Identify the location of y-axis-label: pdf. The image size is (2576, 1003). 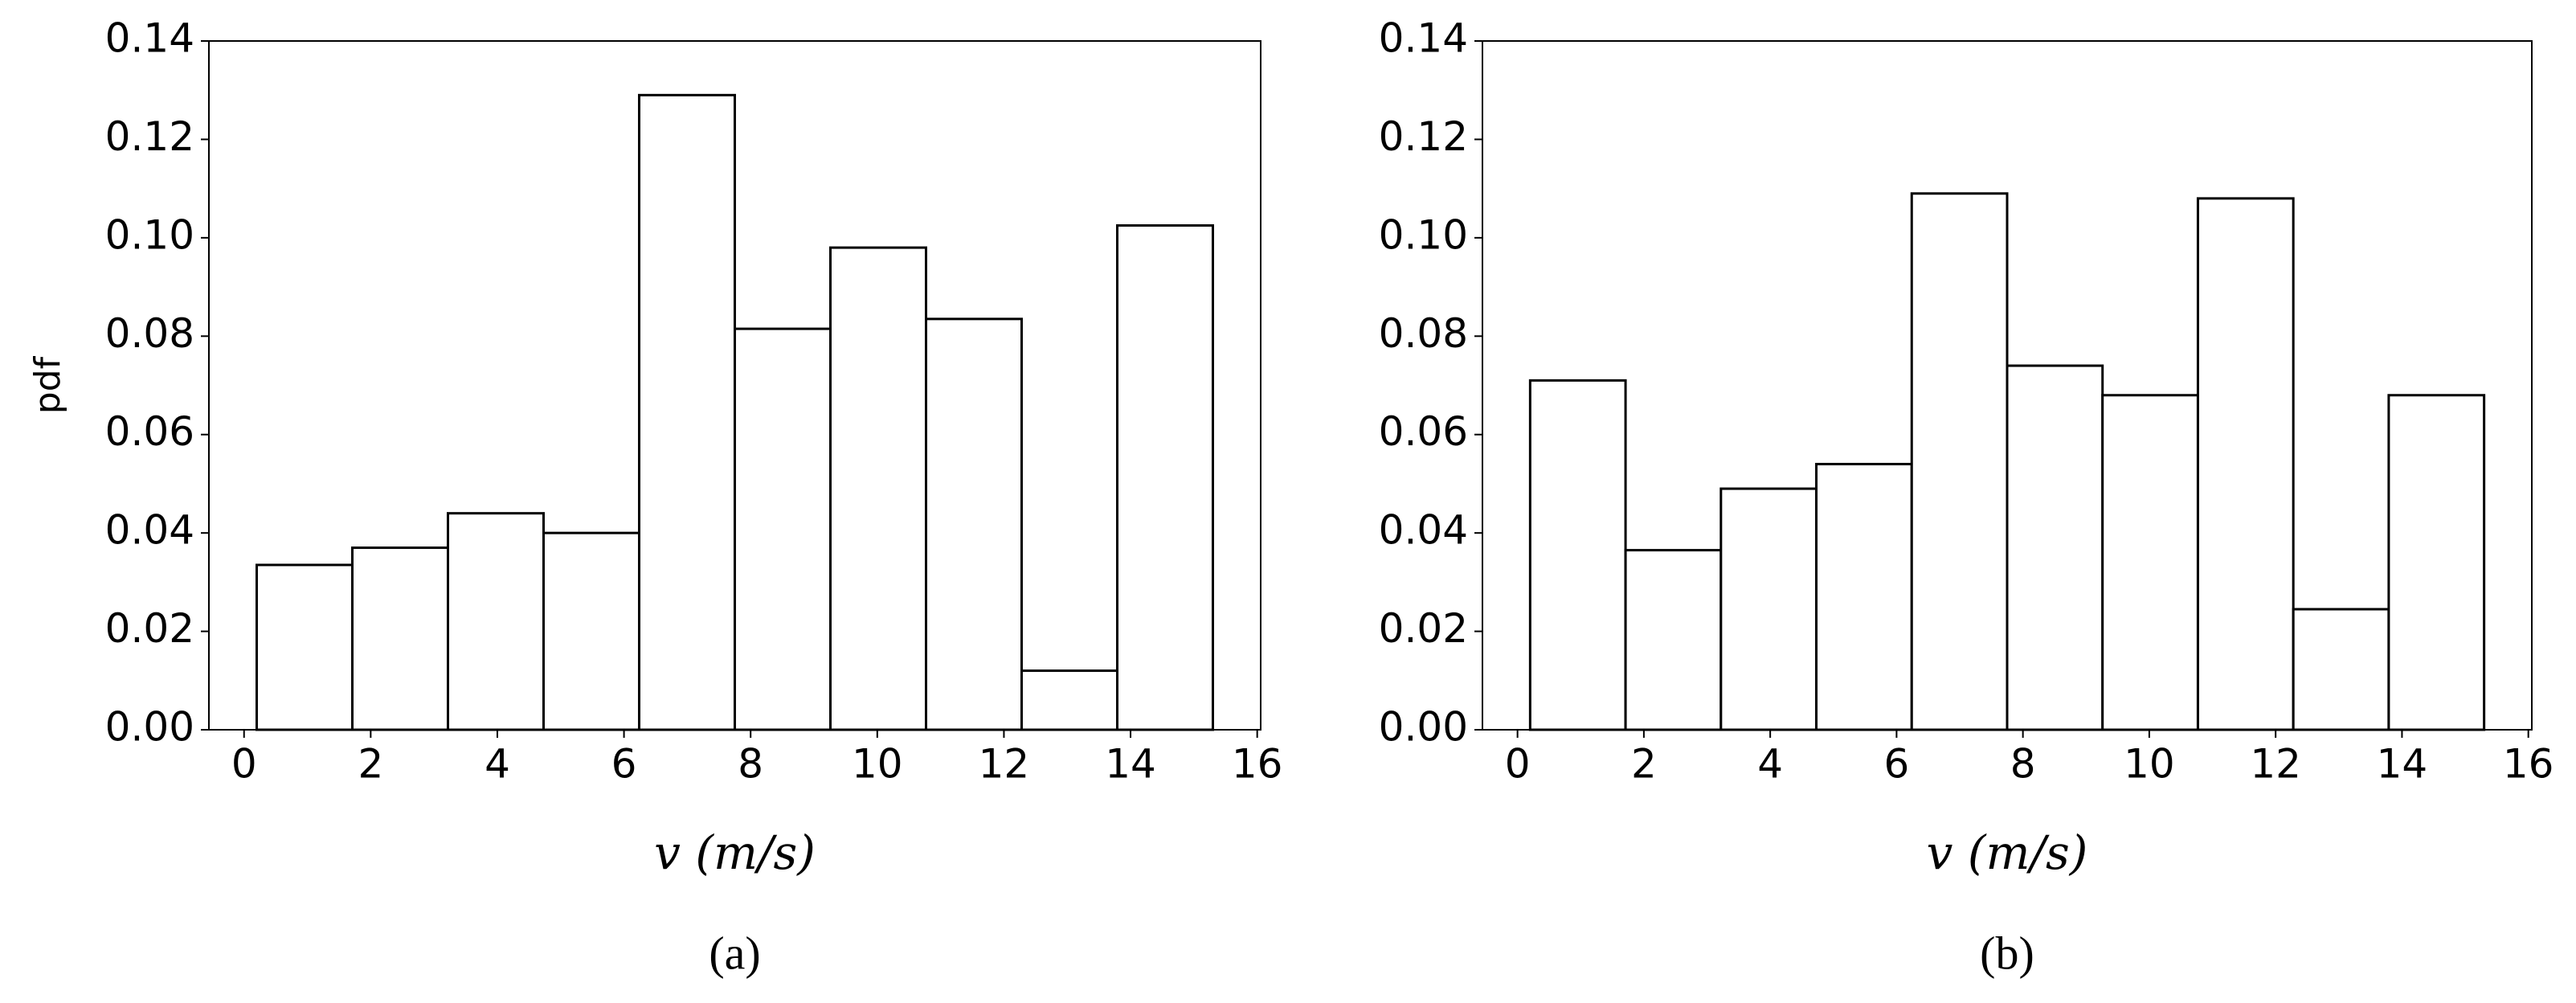
(47, 385).